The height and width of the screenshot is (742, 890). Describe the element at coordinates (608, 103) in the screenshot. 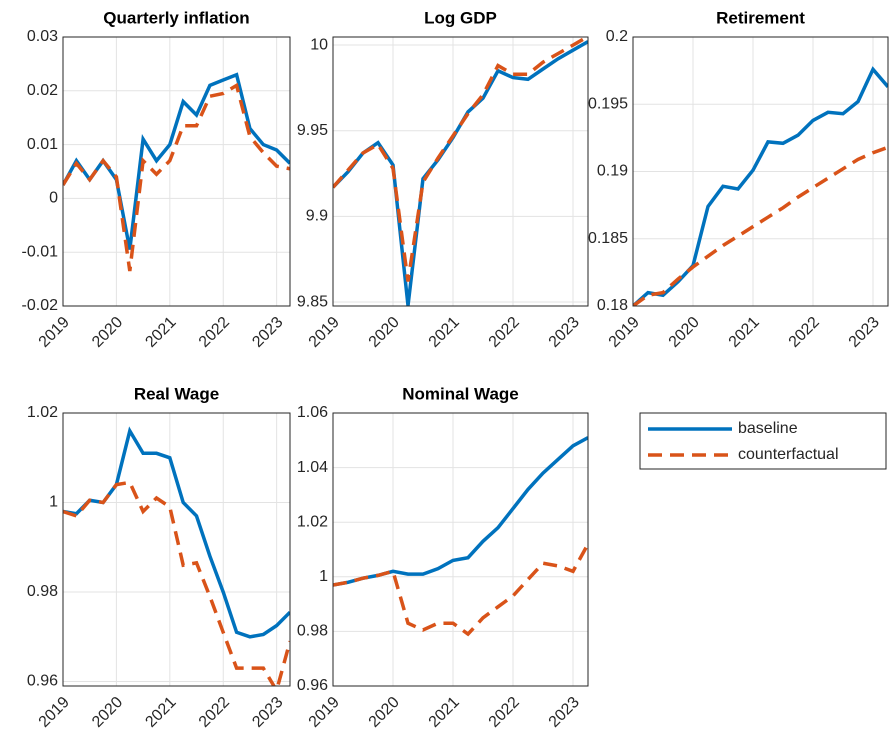

I see `y-tick-label: 0.195` at that location.